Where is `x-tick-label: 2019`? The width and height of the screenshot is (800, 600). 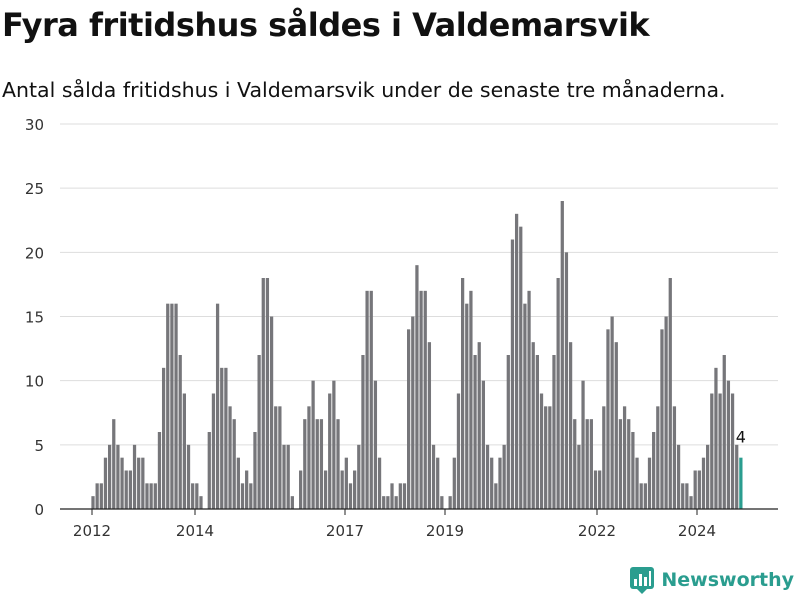
x-tick-label: 2019 is located at coordinates (445, 531).